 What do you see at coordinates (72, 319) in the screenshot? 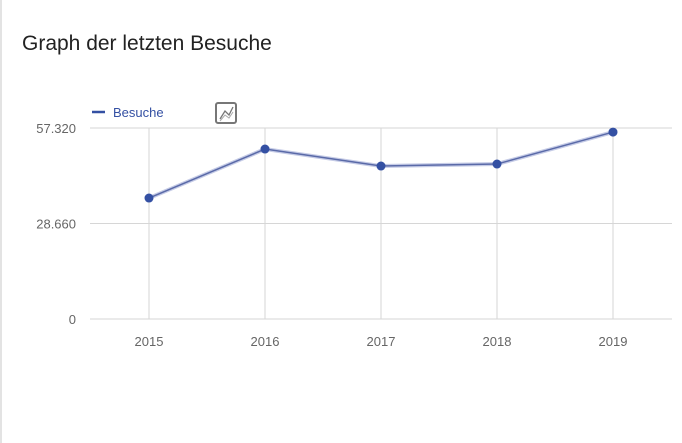
I see `y-tick-label: 0` at bounding box center [72, 319].